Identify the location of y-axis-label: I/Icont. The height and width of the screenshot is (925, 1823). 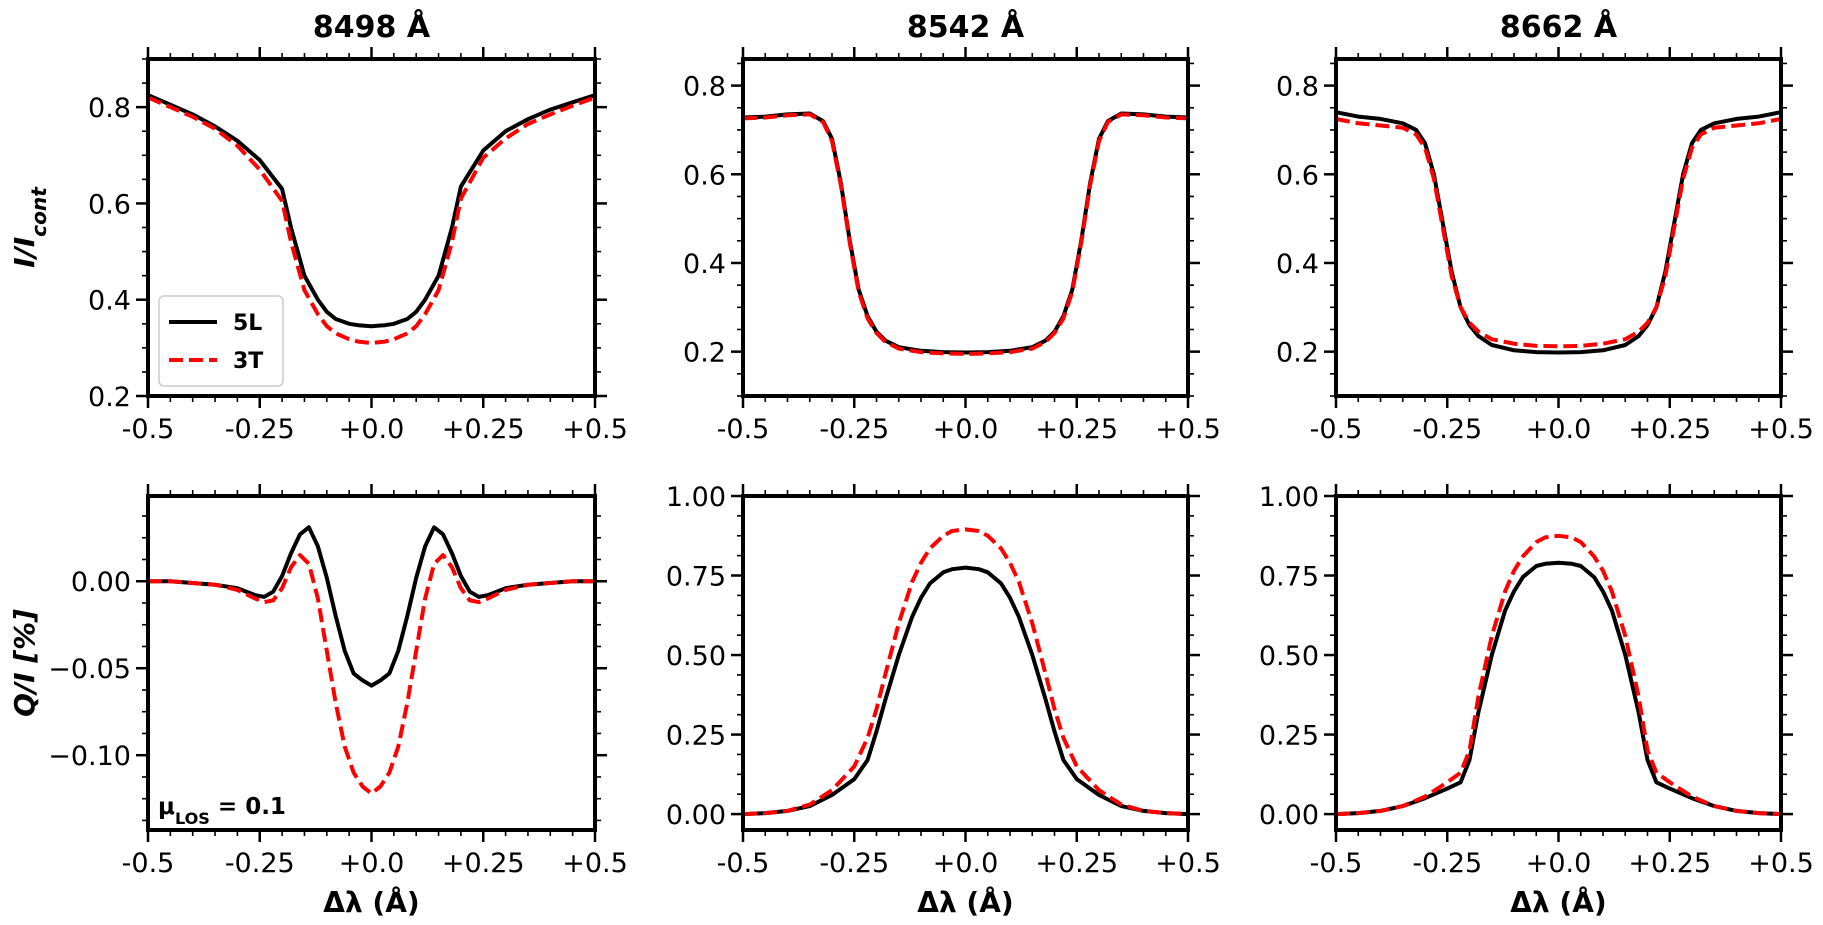
(29, 227).